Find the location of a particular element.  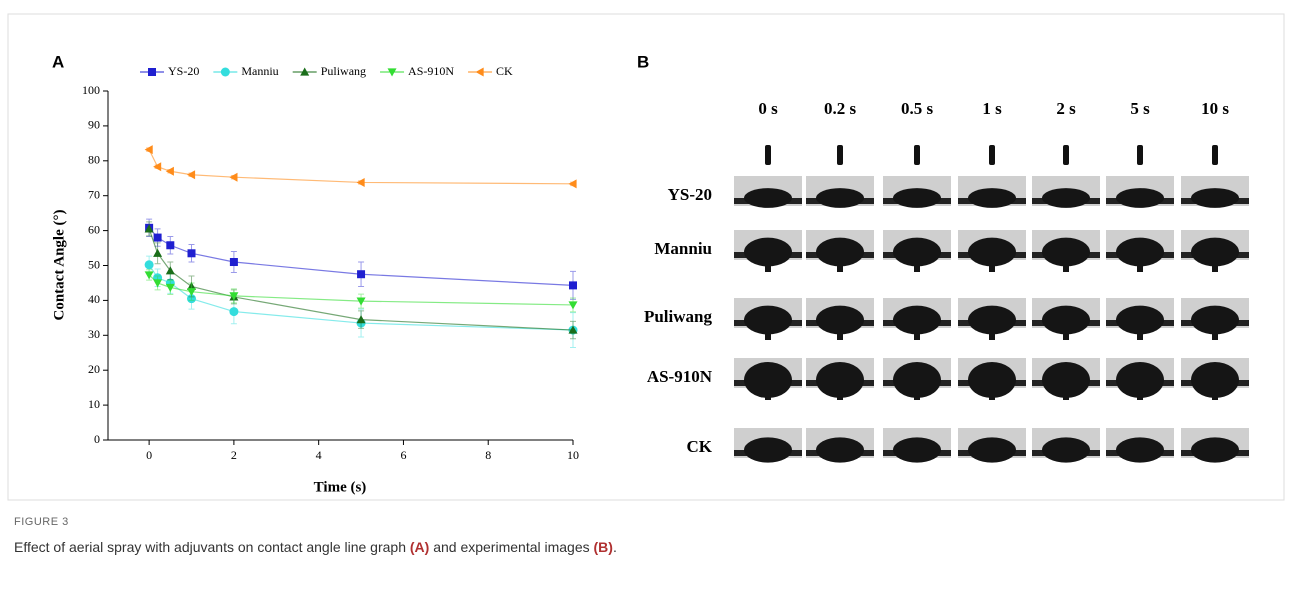

legend-label: CK is located at coordinates (504, 71).